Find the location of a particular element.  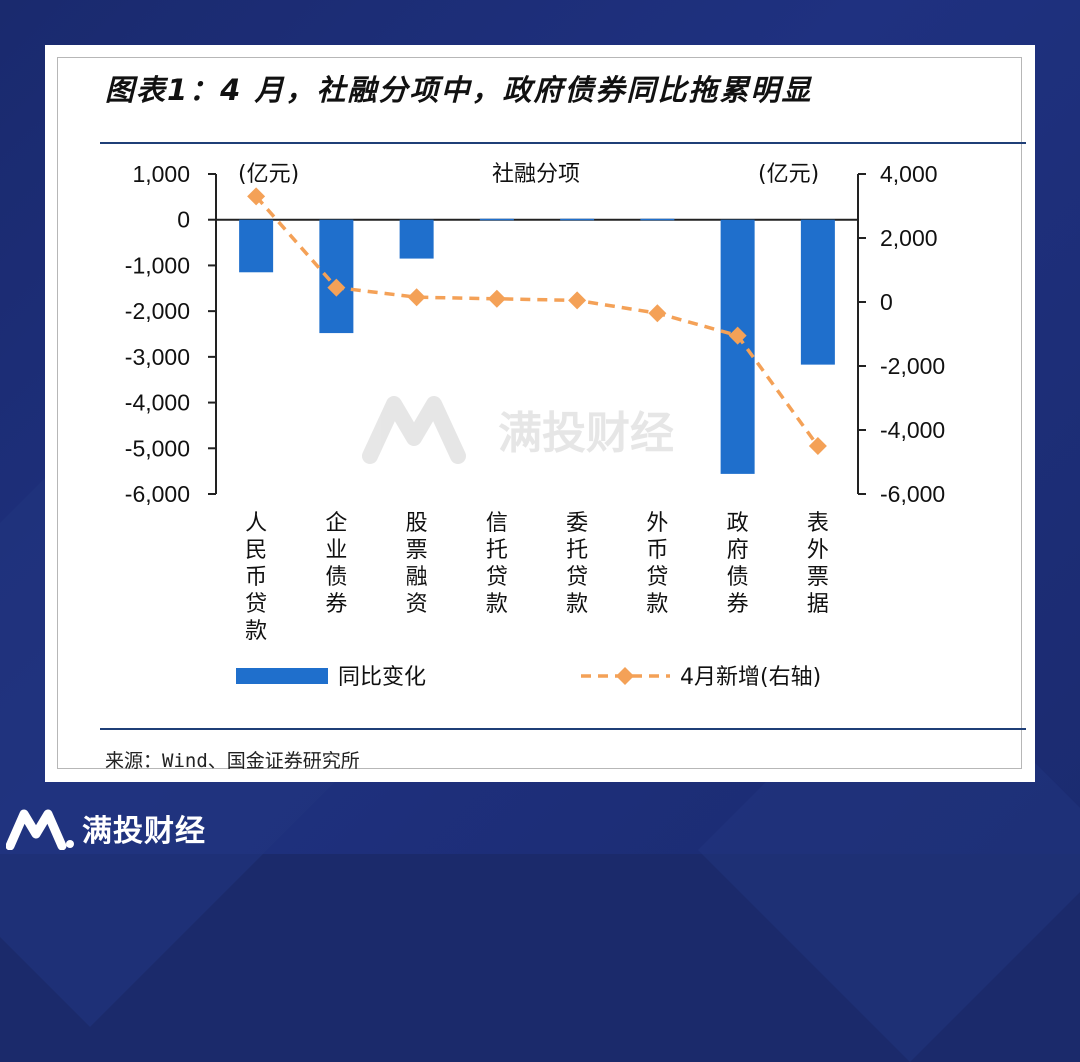

source-note: 来源：Wind、国金证券研究所 is located at coordinates (232, 761).